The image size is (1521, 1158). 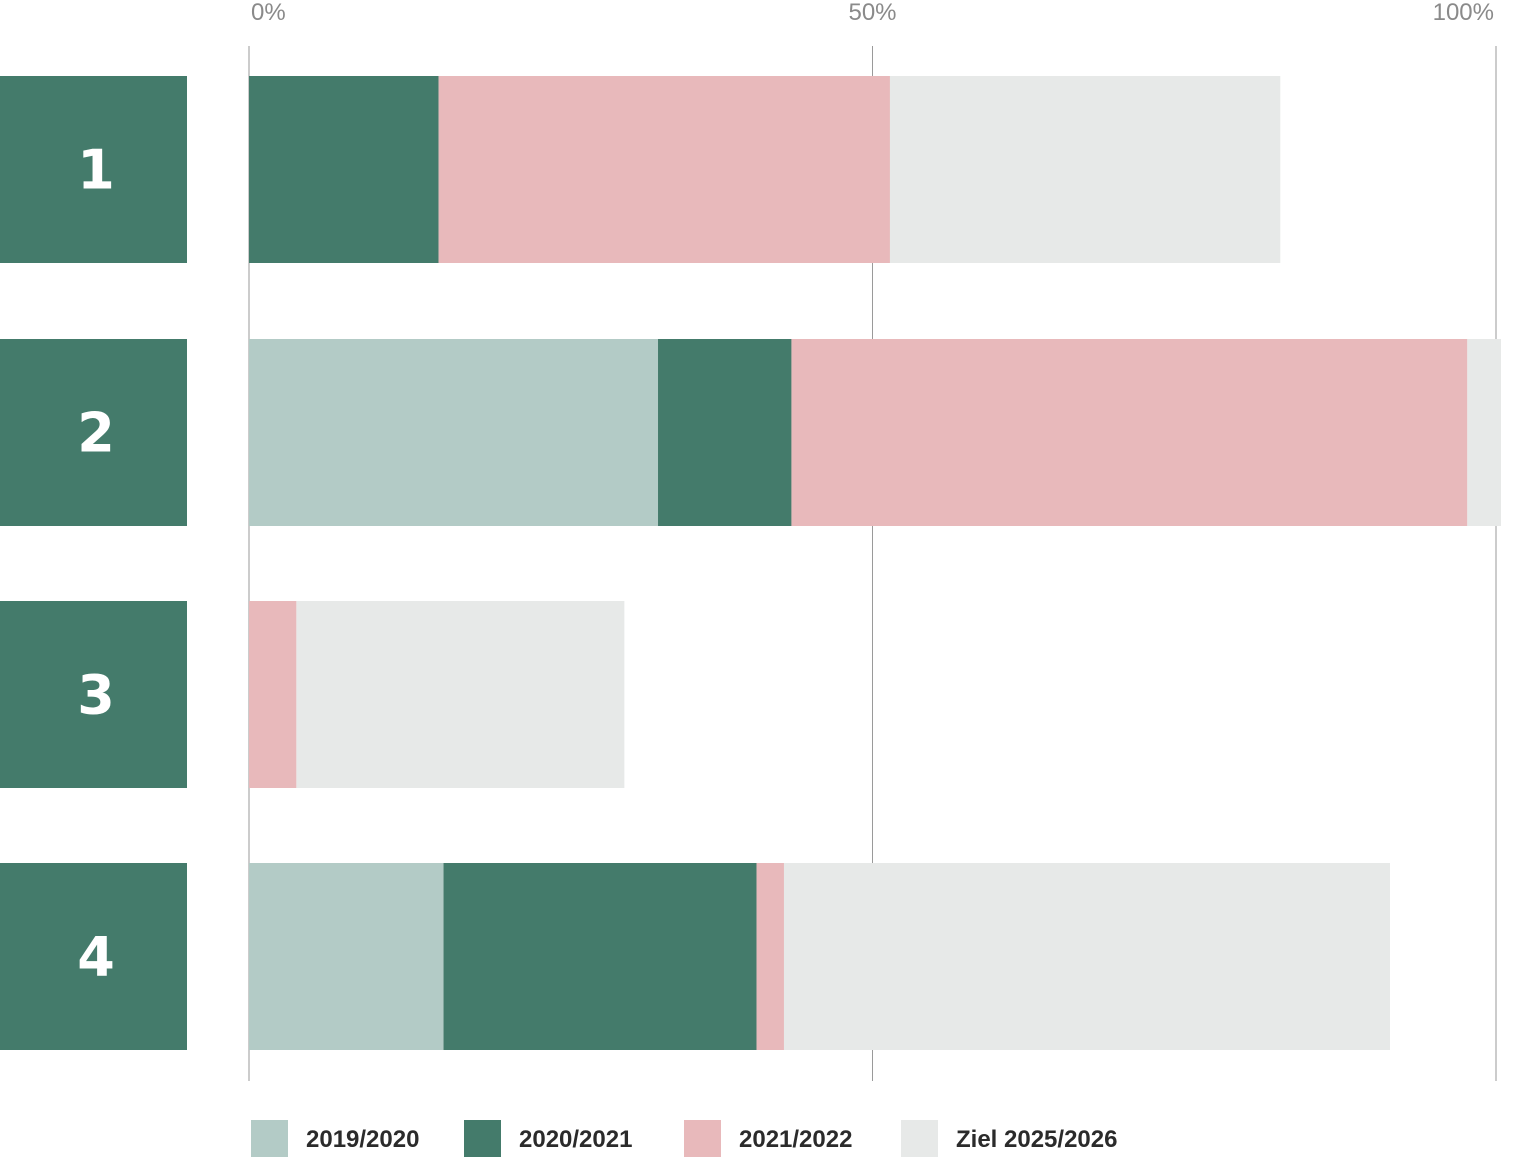 I want to click on legend-label: 2019/2020, so click(x=362, y=1139).